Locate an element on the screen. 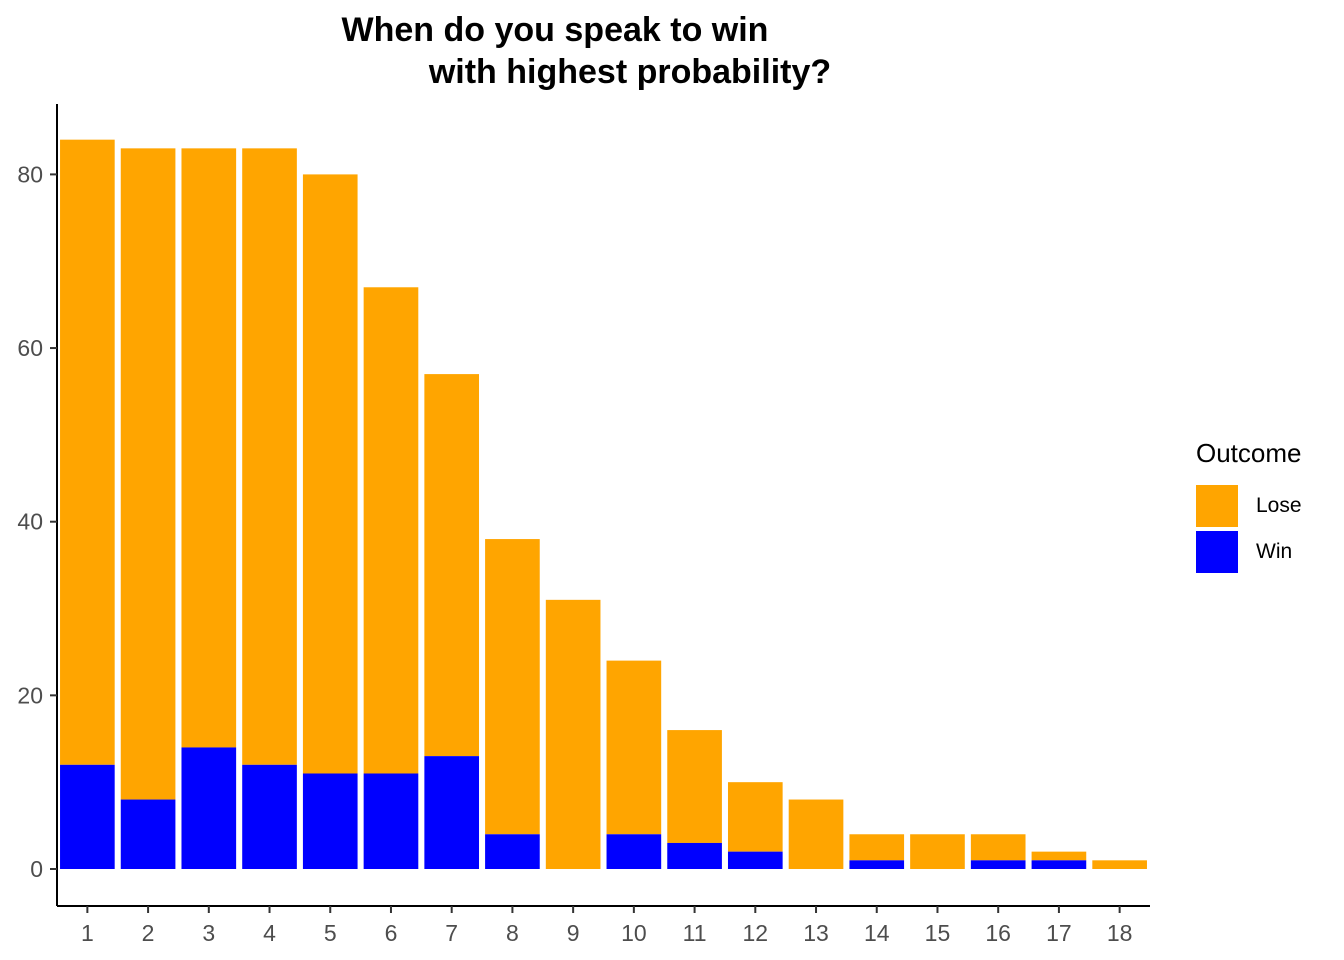 The height and width of the screenshot is (960, 1344). x-tick-label-17: 17 is located at coordinates (1059, 933).